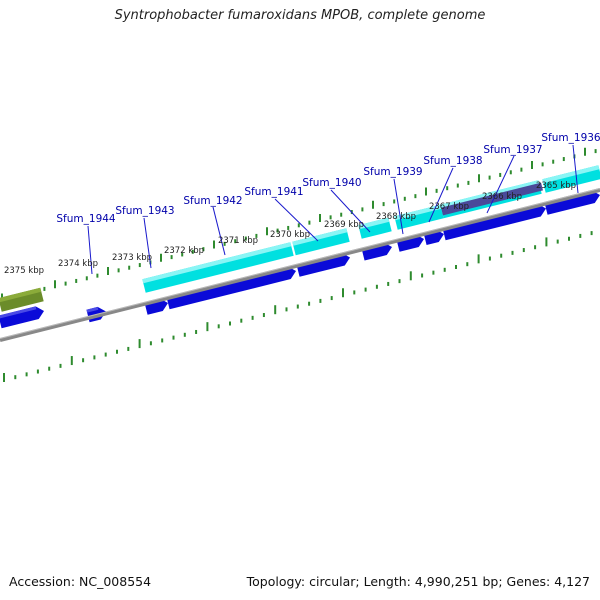 The width and height of the screenshot is (600, 600). What do you see at coordinates (452, 161) in the screenshot?
I see `gene-label: Sfum_1938` at bounding box center [452, 161].